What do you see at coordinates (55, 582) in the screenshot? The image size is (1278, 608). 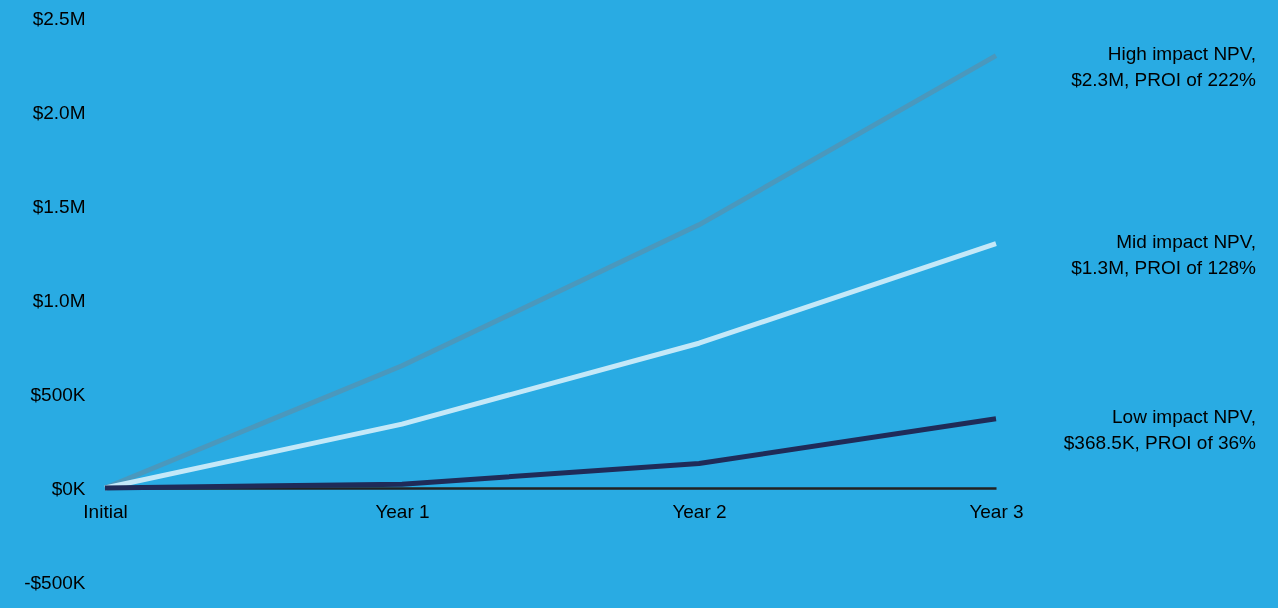 I see `y-tick-label: -$500K` at bounding box center [55, 582].